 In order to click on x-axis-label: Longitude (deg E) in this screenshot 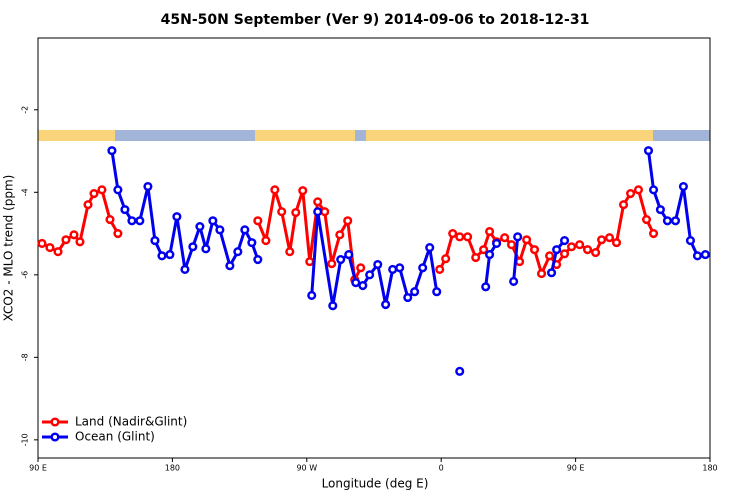, I will do `click(375, 484)`.